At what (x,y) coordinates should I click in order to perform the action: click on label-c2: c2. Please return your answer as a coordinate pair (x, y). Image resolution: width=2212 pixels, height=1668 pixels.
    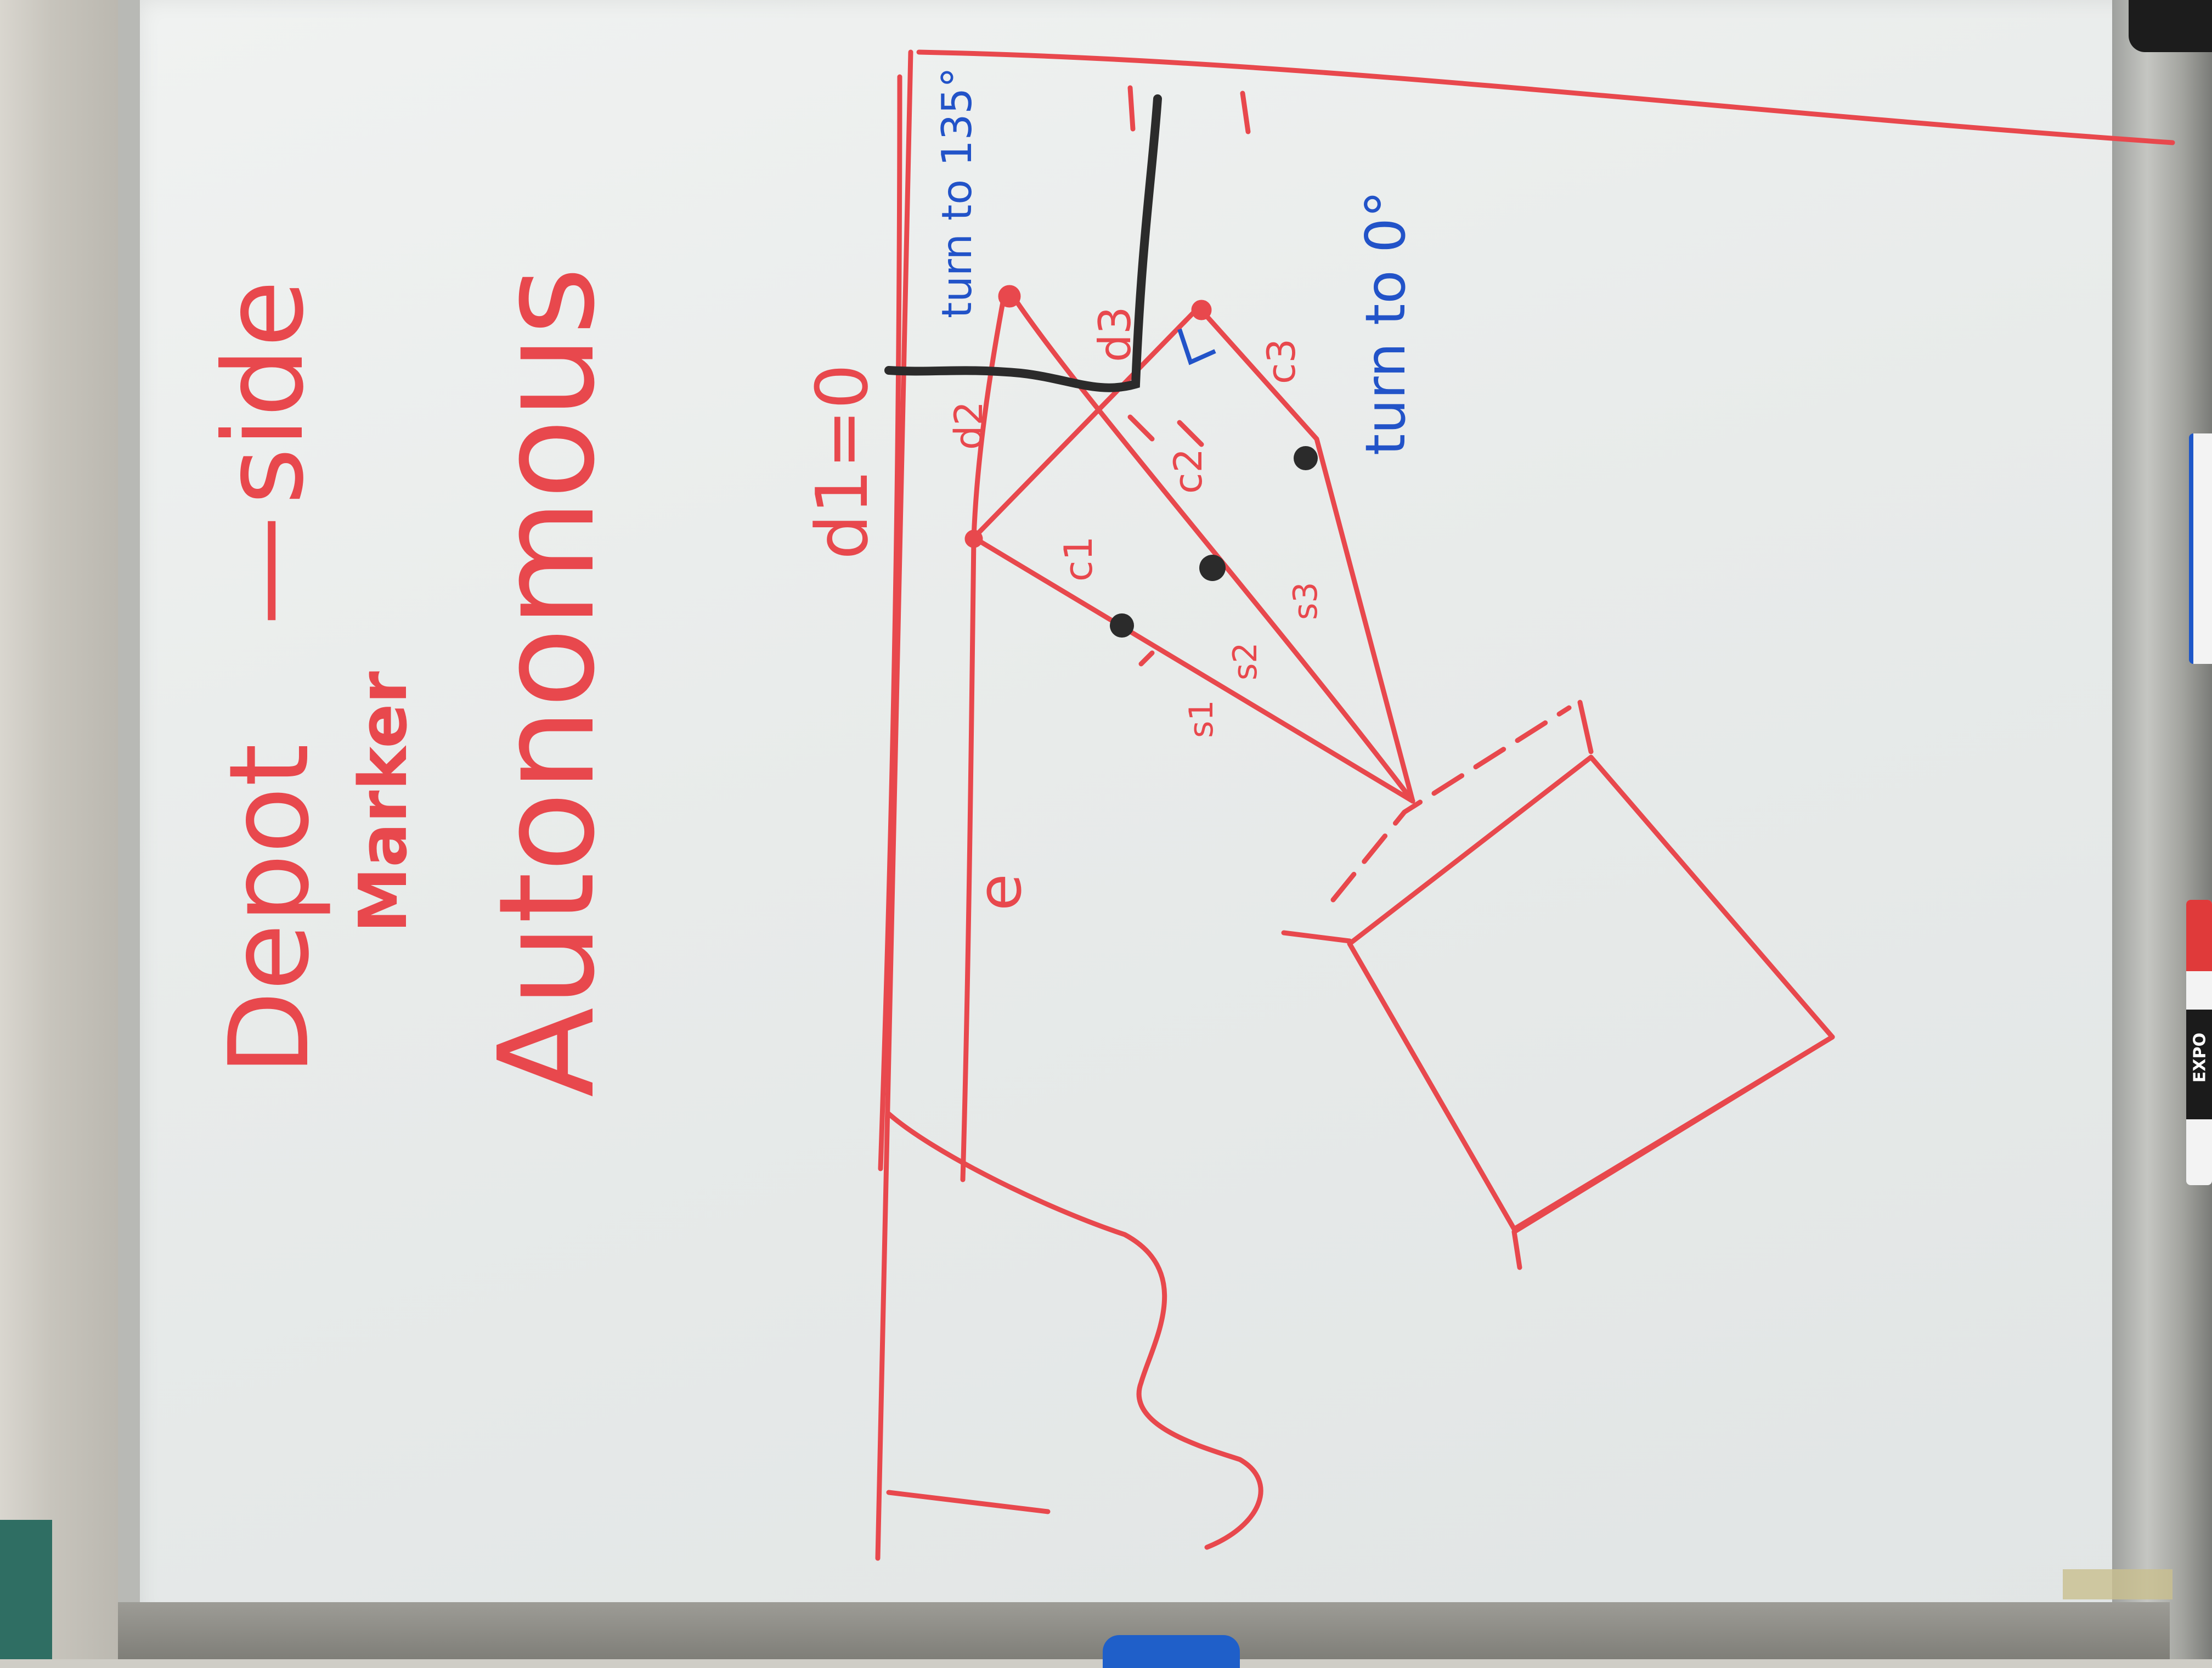
    Looking at the image, I should click on (1188, 471).